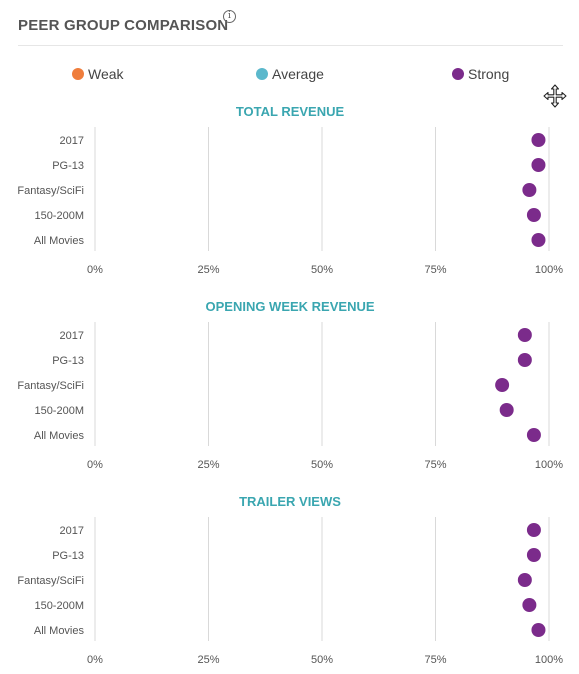 The image size is (579, 674). Describe the element at coordinates (555, 96) in the screenshot. I see `move-cursor-icon` at that location.